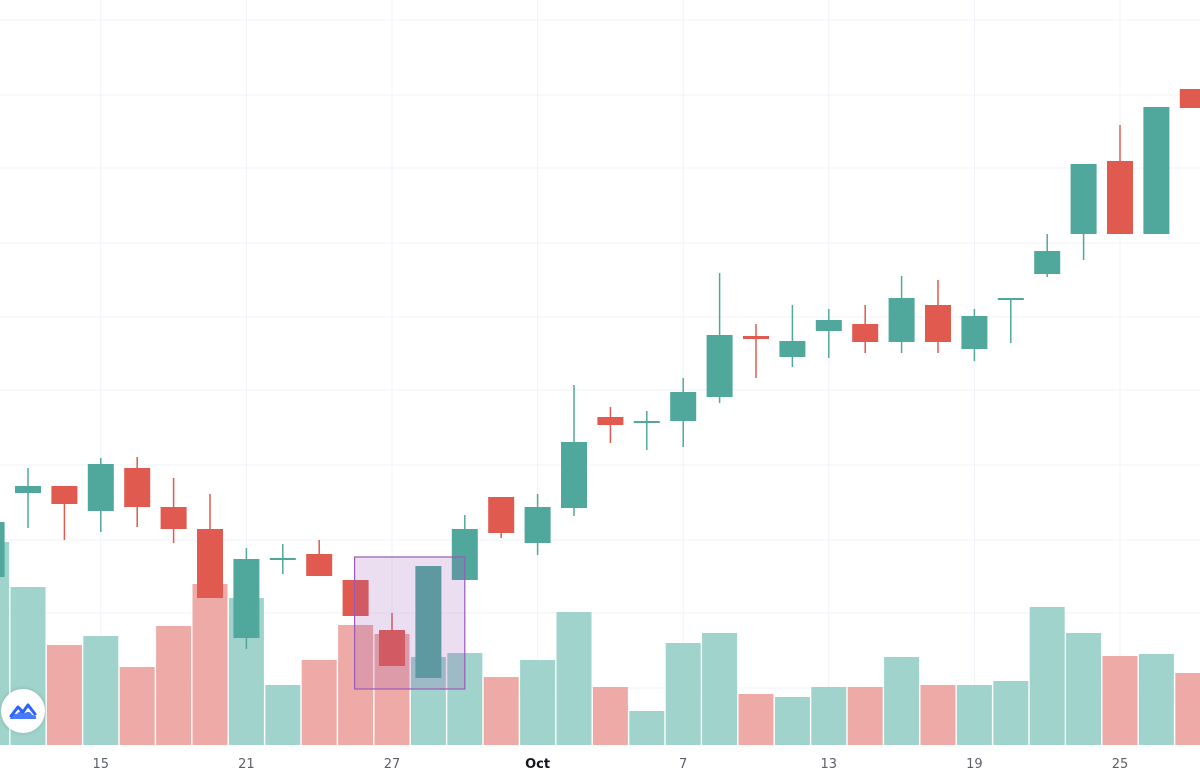 The height and width of the screenshot is (781, 1200). What do you see at coordinates (1120, 764) in the screenshot?
I see `x-tick-label: 25` at bounding box center [1120, 764].